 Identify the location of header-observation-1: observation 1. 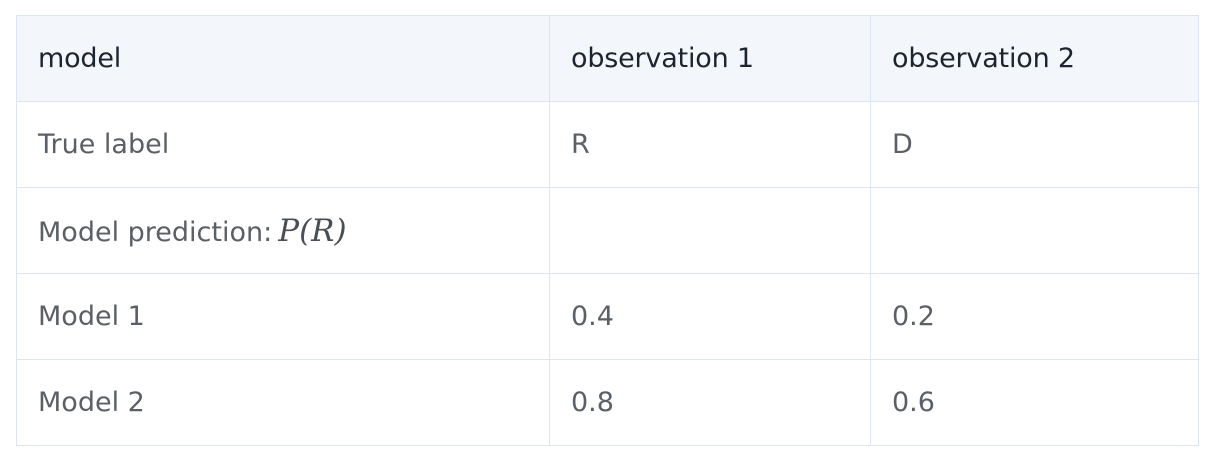
(710, 58).